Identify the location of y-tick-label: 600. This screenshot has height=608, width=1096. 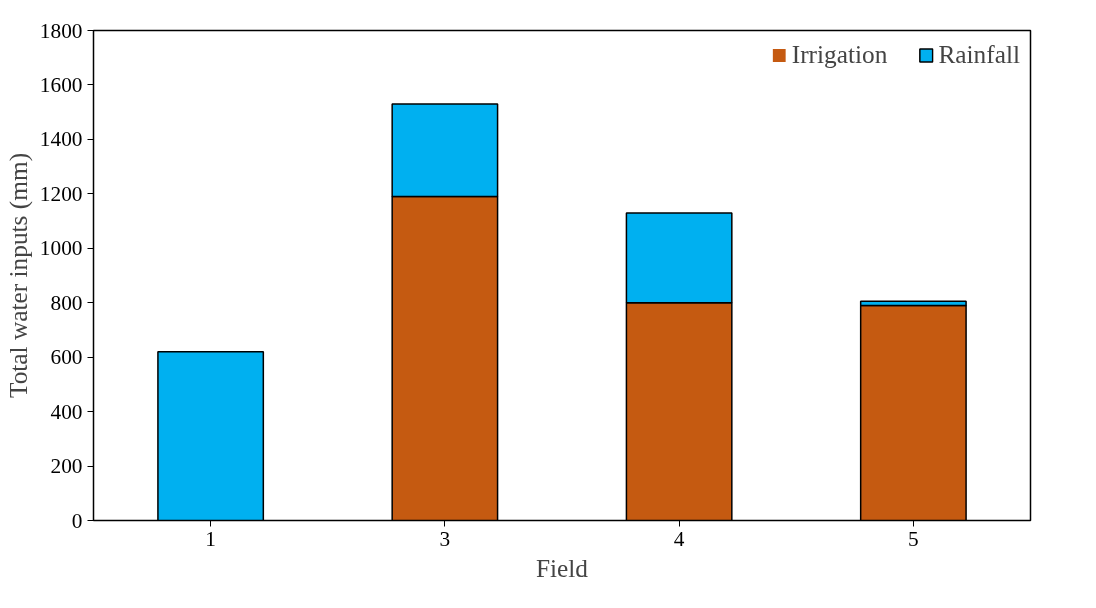
(66, 357).